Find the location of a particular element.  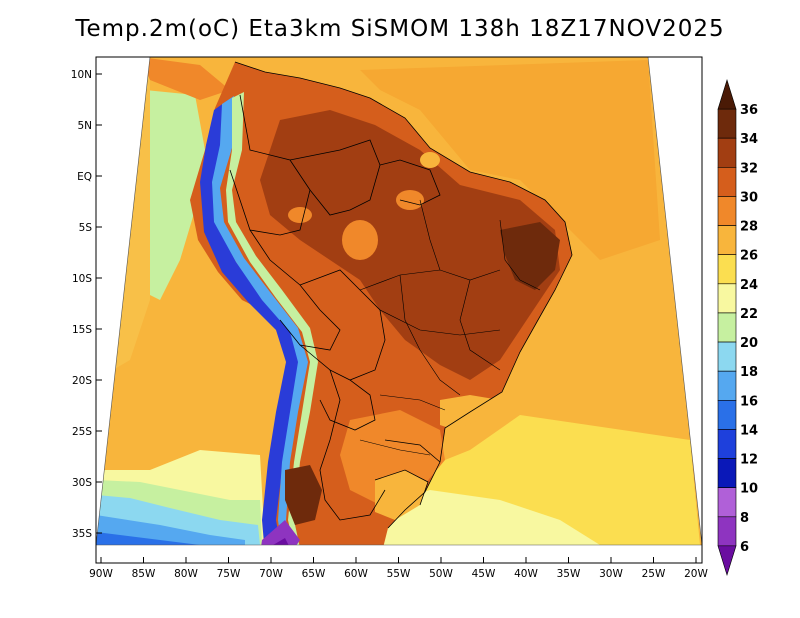

lon-tick-label: 30W is located at coordinates (611, 574).